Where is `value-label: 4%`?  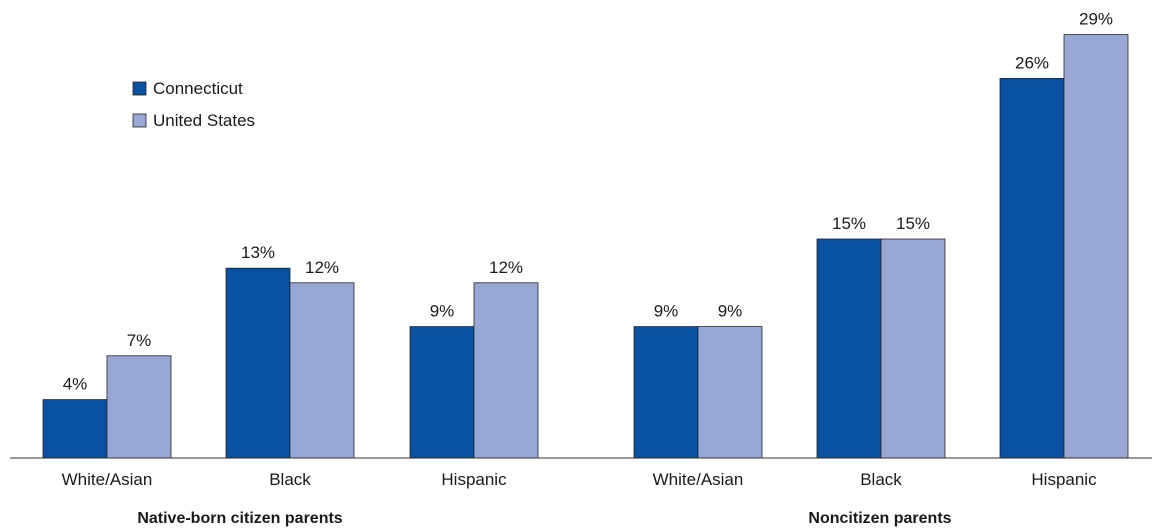
value-label: 4% is located at coordinates (75, 384).